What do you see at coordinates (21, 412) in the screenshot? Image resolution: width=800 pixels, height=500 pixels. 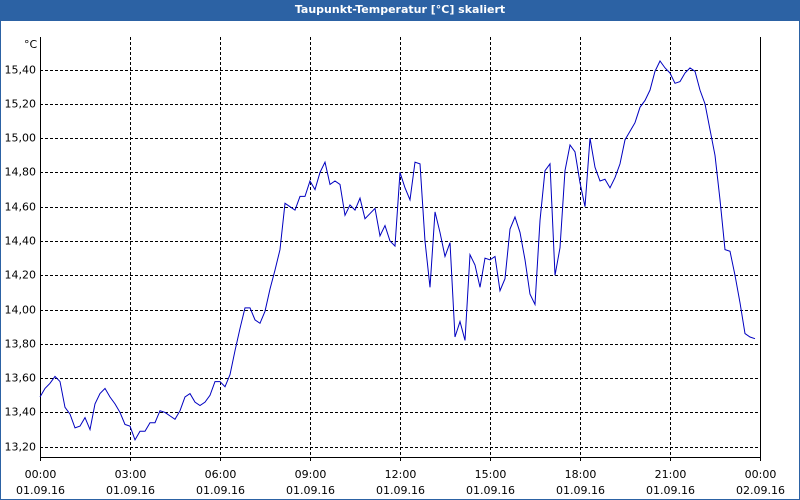 I see `y-tick-label: 13,40` at bounding box center [21, 412].